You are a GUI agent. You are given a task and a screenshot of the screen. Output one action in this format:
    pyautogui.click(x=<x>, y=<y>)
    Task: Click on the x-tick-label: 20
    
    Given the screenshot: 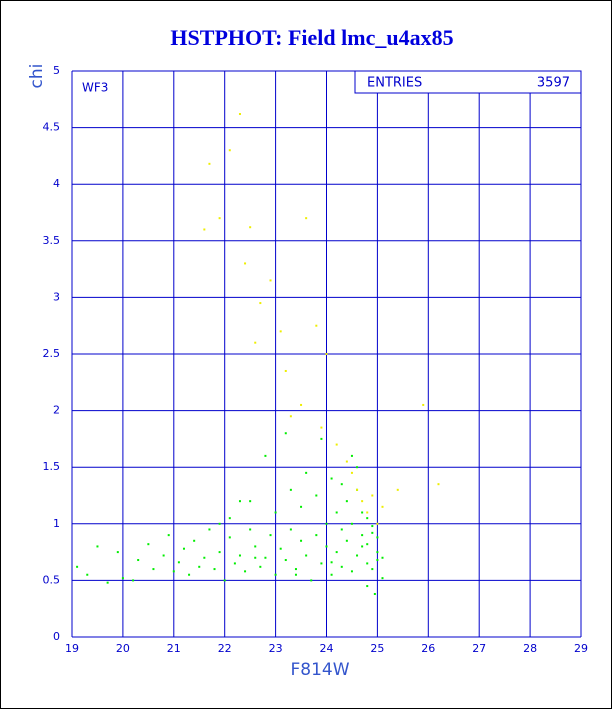 What is the action you would take?
    pyautogui.click(x=123, y=648)
    